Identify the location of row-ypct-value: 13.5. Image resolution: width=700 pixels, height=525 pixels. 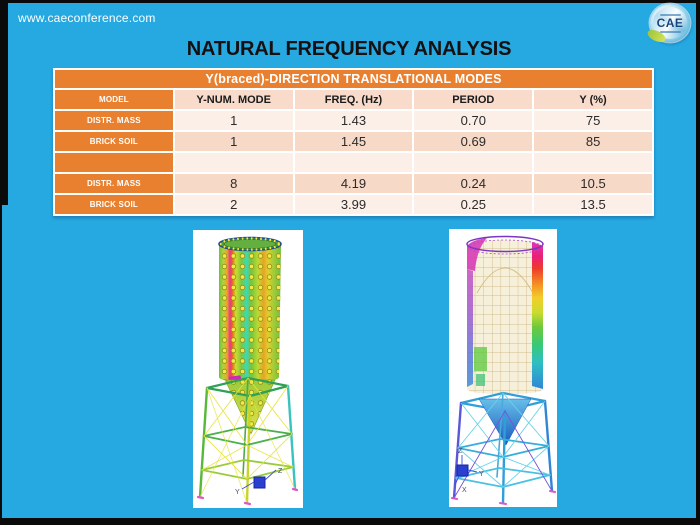
(593, 204).